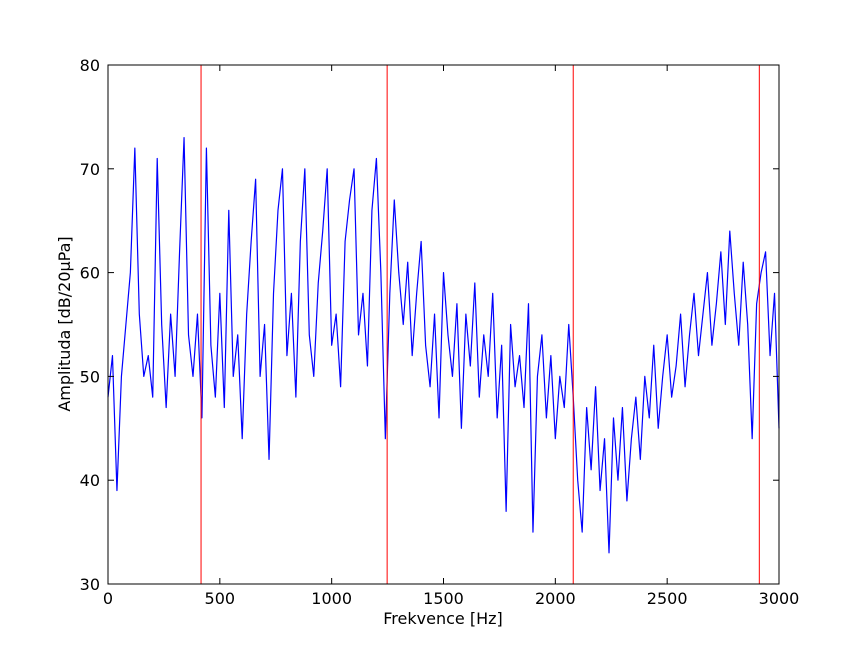 The image size is (866, 649). What do you see at coordinates (779, 598) in the screenshot?
I see `x-tick-label: 3000` at bounding box center [779, 598].